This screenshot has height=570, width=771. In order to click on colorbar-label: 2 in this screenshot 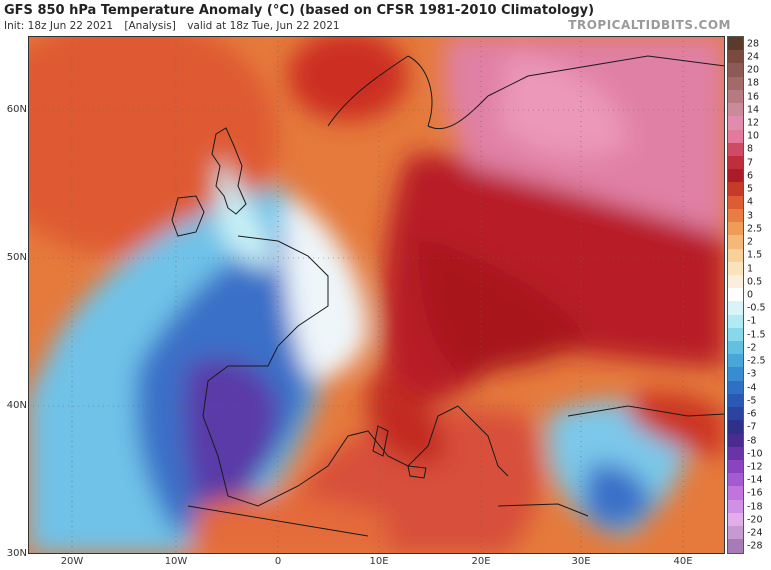, I will do `click(750, 242)`.